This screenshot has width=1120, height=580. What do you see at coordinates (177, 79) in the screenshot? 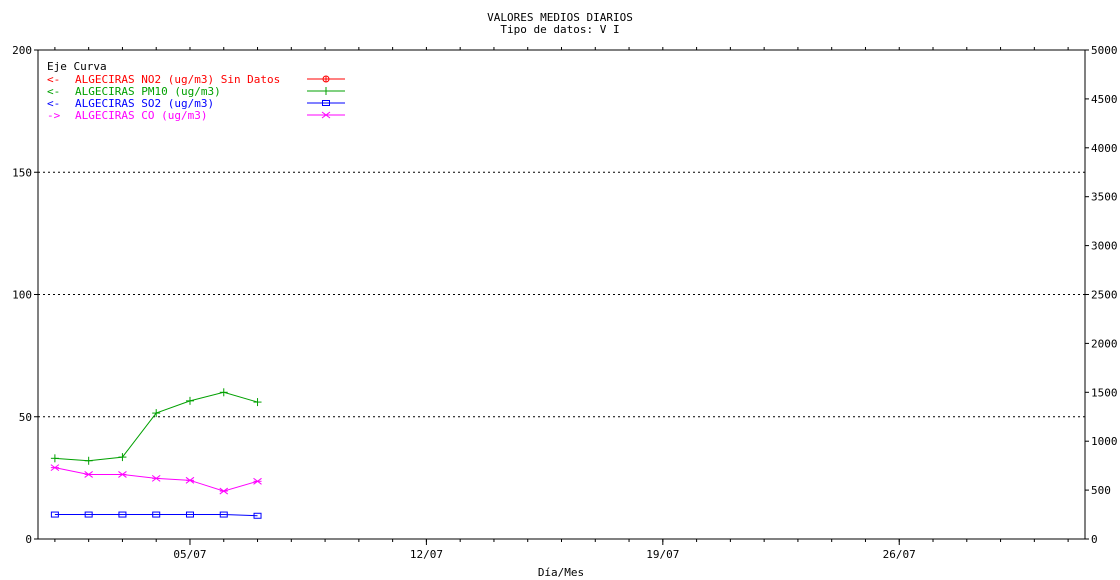
I see `legend-series-name: ALGECIRAS NO2 (ug/m3) Sin Datos` at bounding box center [177, 79].